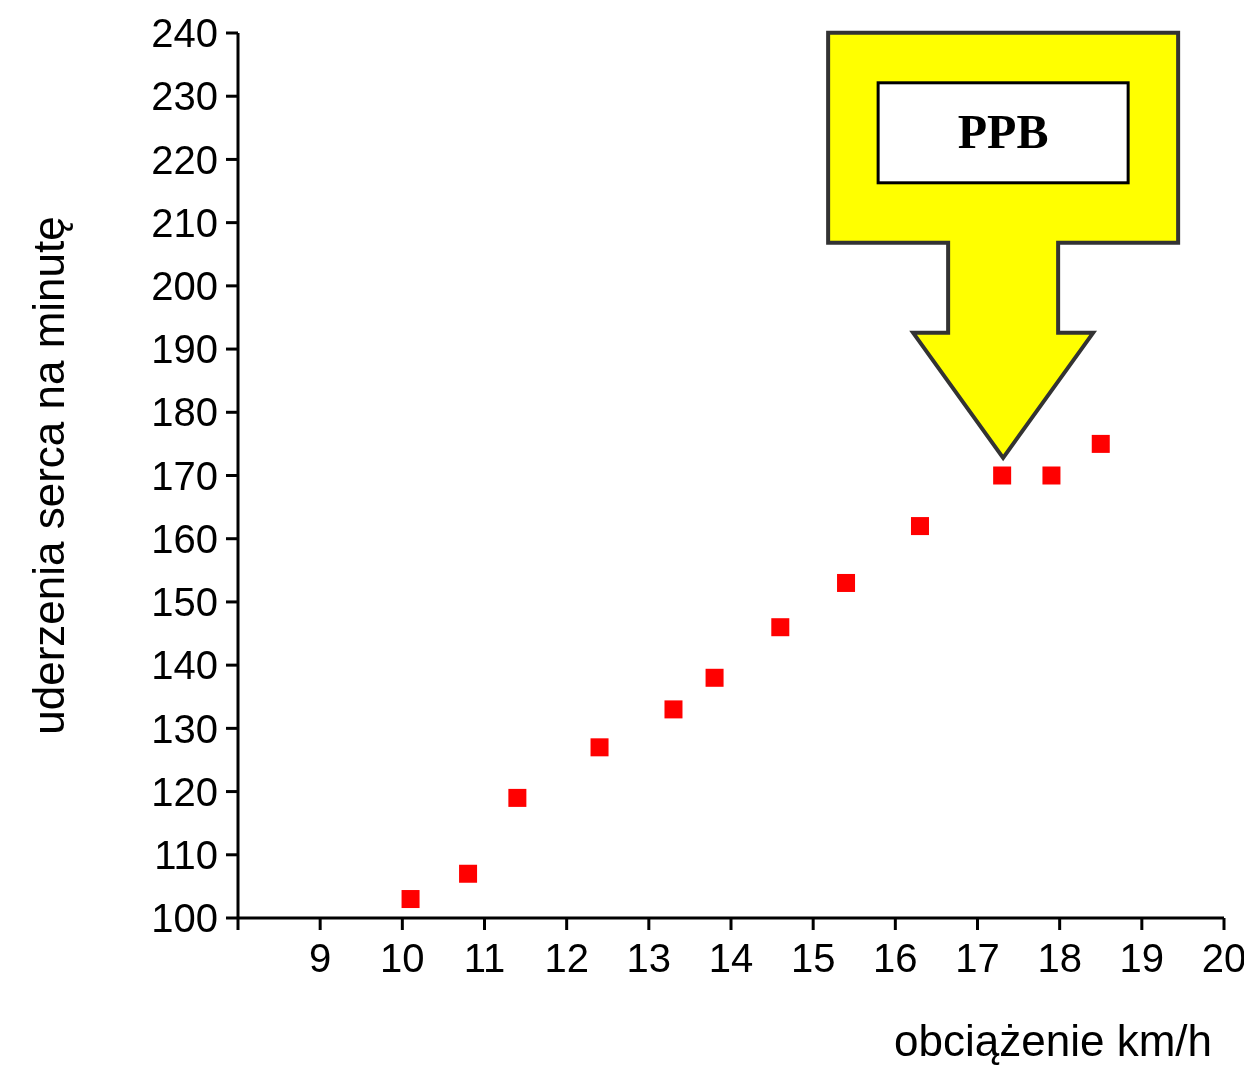 This screenshot has width=1256, height=1089. What do you see at coordinates (895, 958) in the screenshot?
I see `x-tick-label: 16` at bounding box center [895, 958].